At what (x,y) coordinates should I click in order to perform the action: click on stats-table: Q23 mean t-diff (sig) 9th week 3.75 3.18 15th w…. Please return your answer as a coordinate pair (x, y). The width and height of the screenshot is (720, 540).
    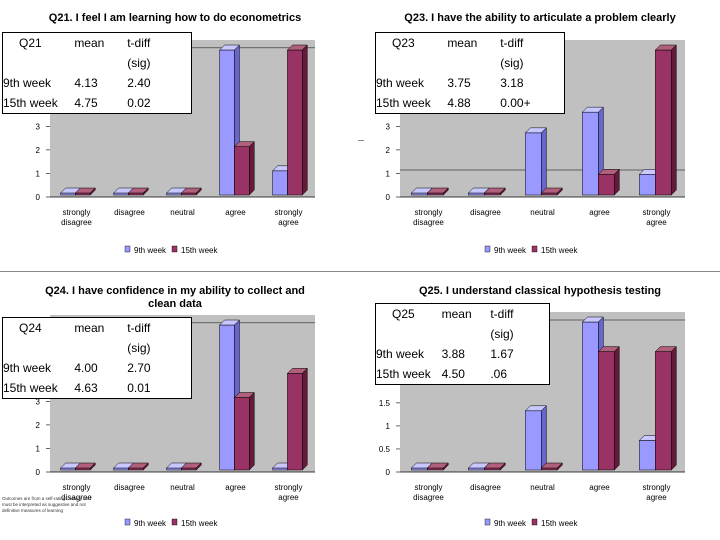
    Looking at the image, I should click on (470, 73).